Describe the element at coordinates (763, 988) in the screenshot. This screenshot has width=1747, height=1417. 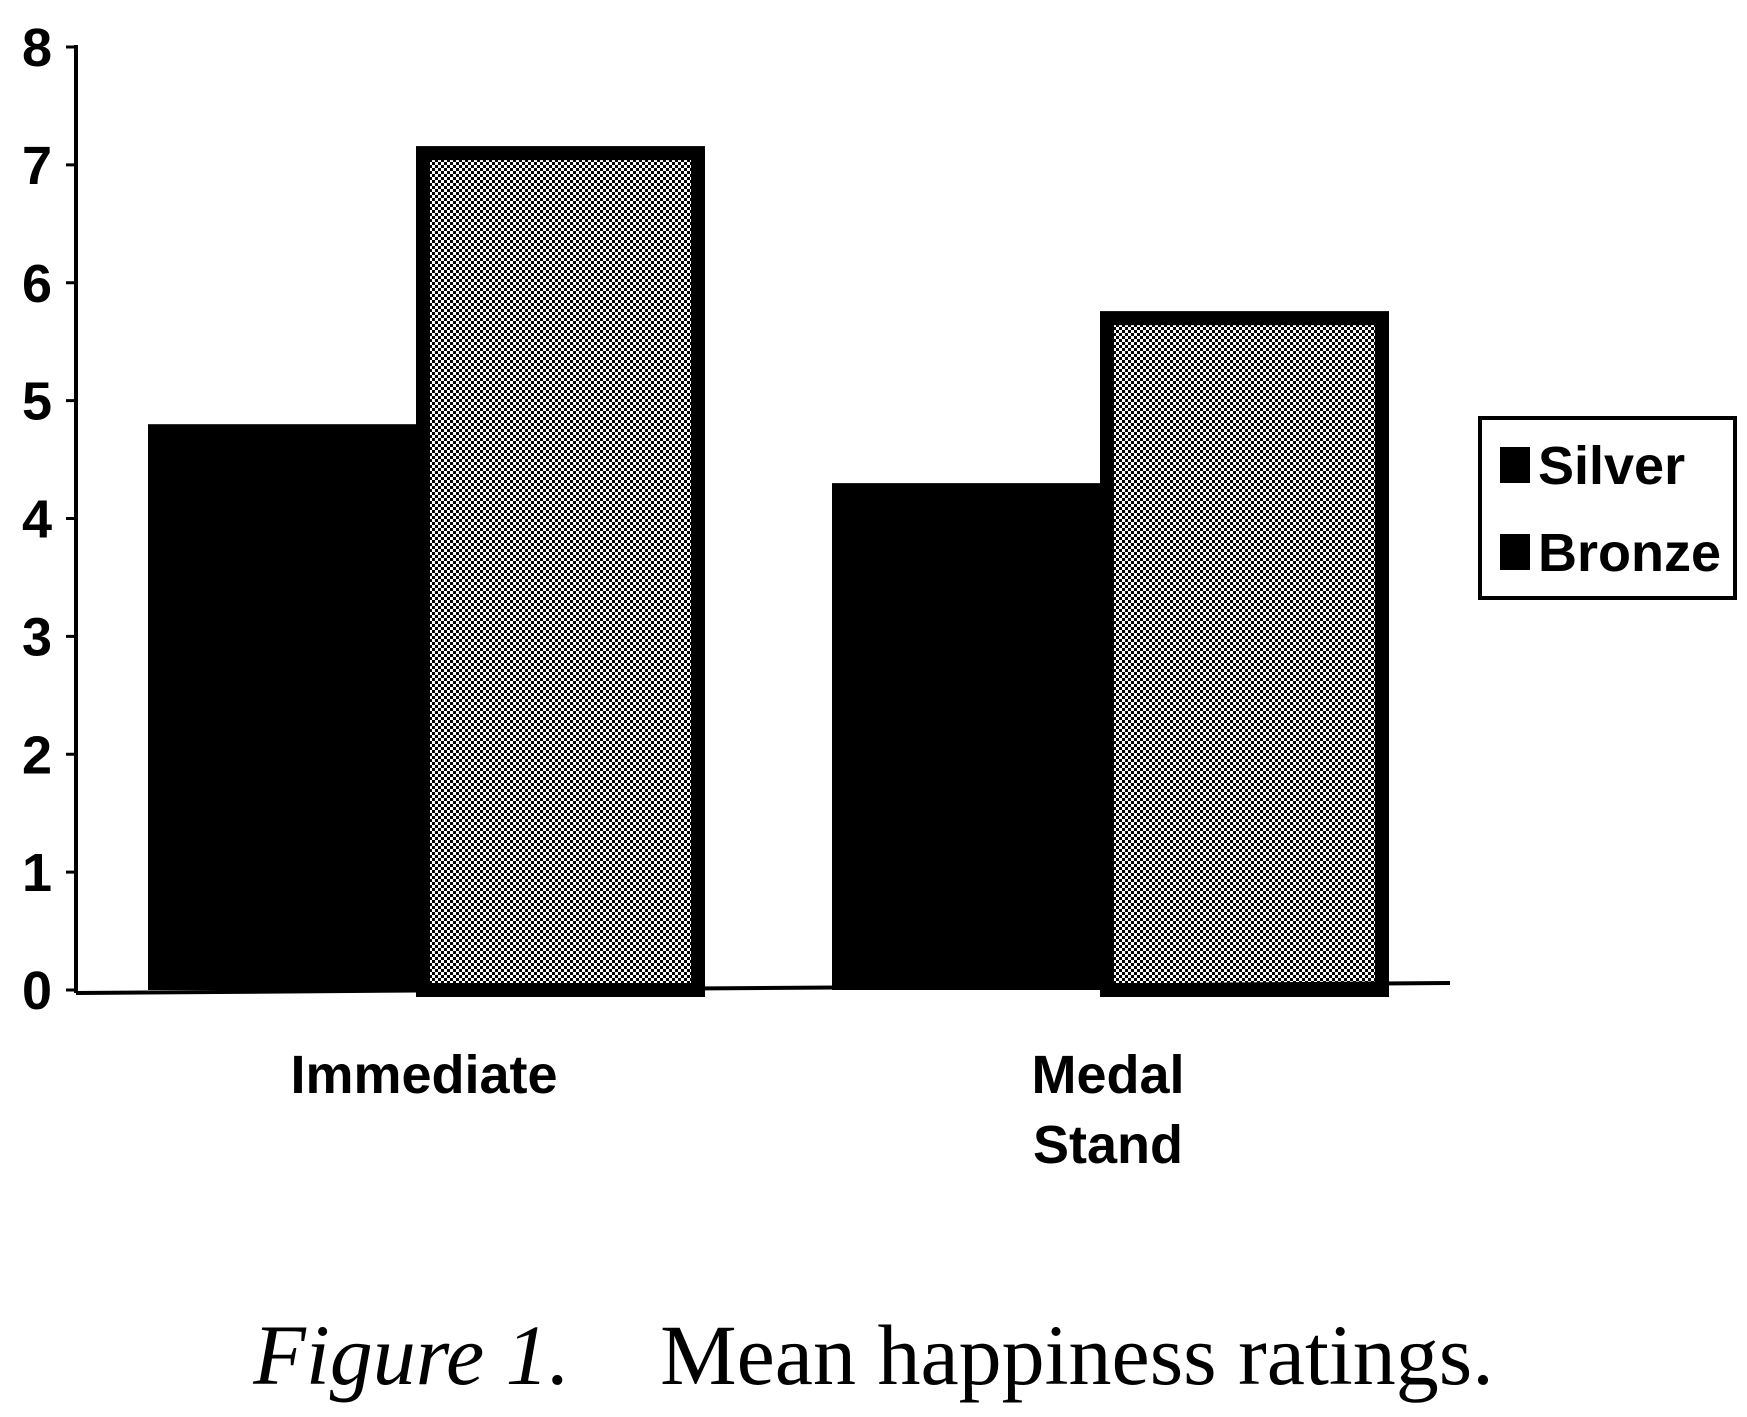
I see `x-axis` at that location.